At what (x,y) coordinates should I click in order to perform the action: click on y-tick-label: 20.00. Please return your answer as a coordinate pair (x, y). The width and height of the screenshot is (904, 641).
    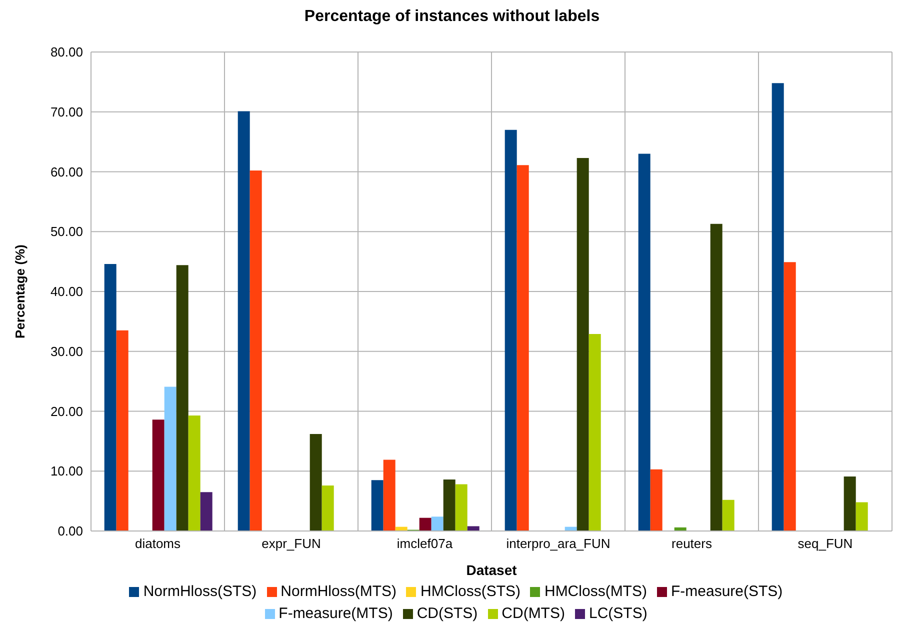
    Looking at the image, I should click on (66, 411).